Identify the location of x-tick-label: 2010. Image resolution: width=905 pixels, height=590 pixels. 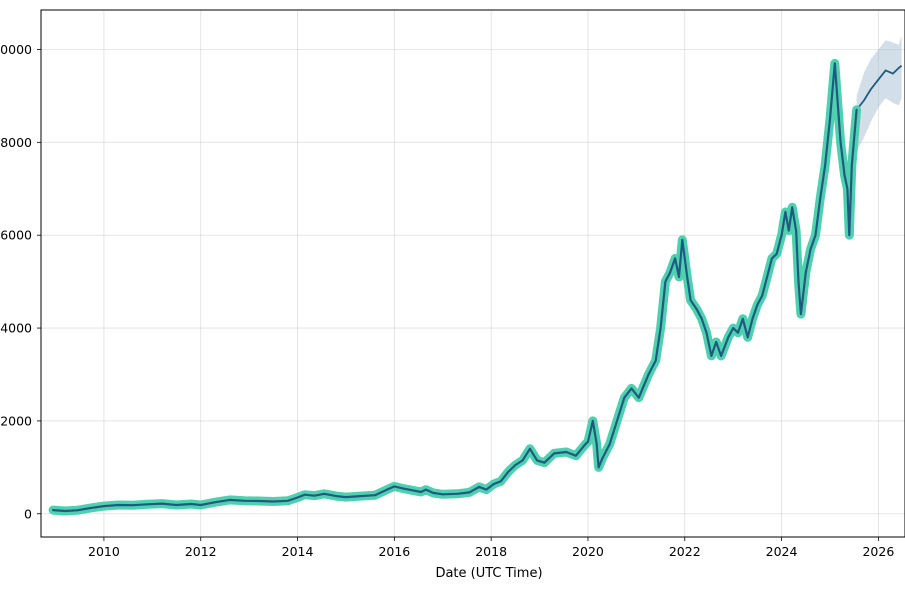
(104, 551).